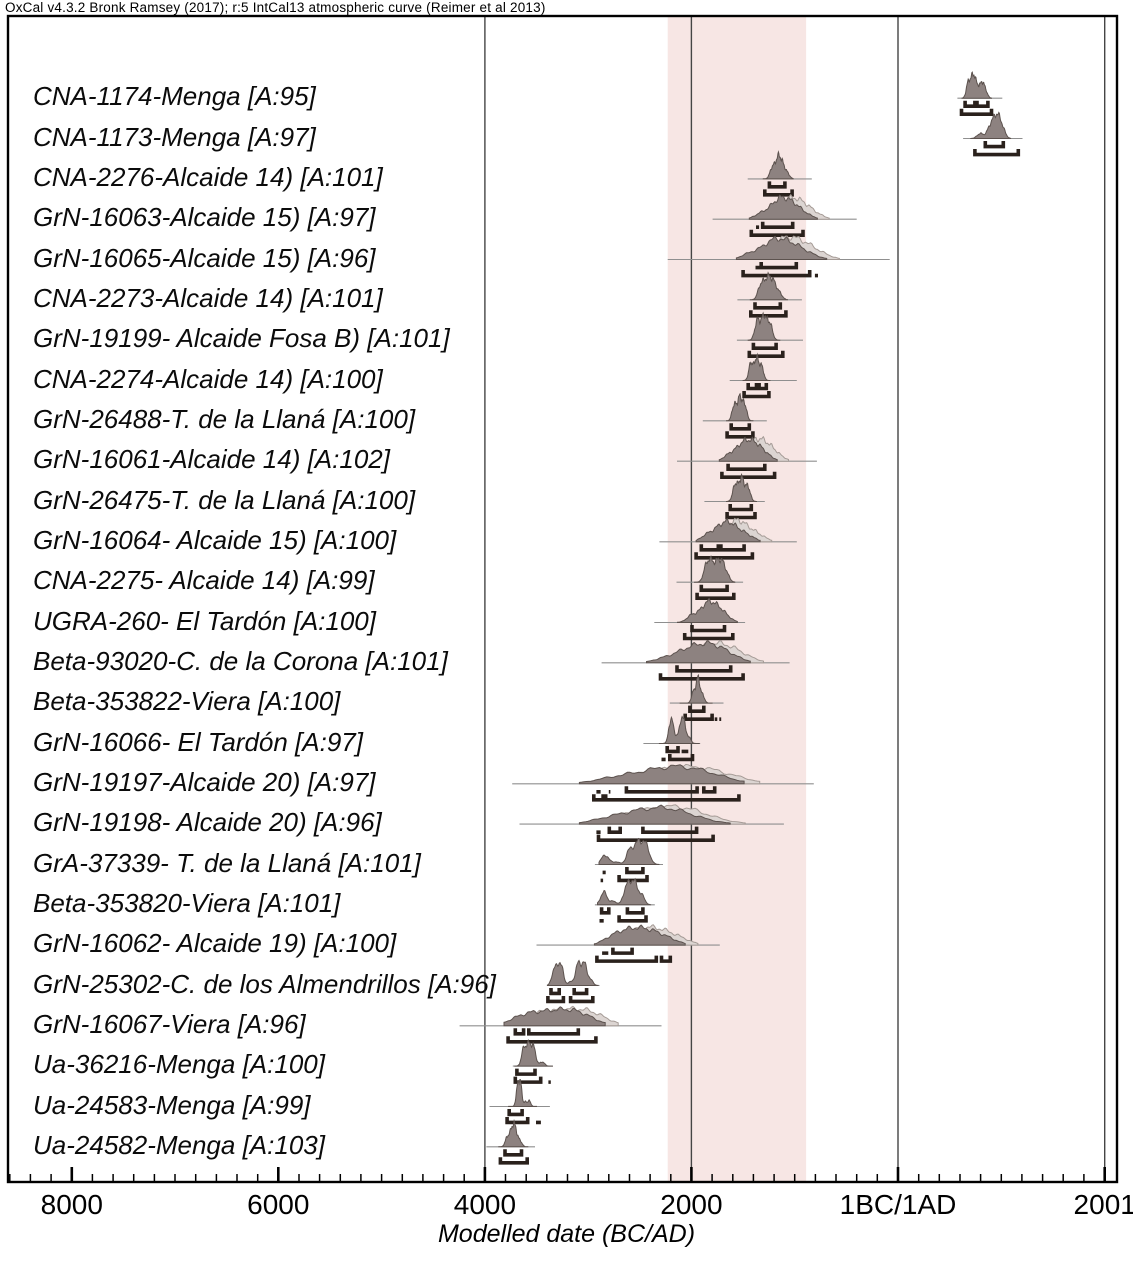 The width and height of the screenshot is (1133, 1264). Describe the element at coordinates (898, 1204) in the screenshot. I see `axis-tick-label: 1BC/1AD` at that location.